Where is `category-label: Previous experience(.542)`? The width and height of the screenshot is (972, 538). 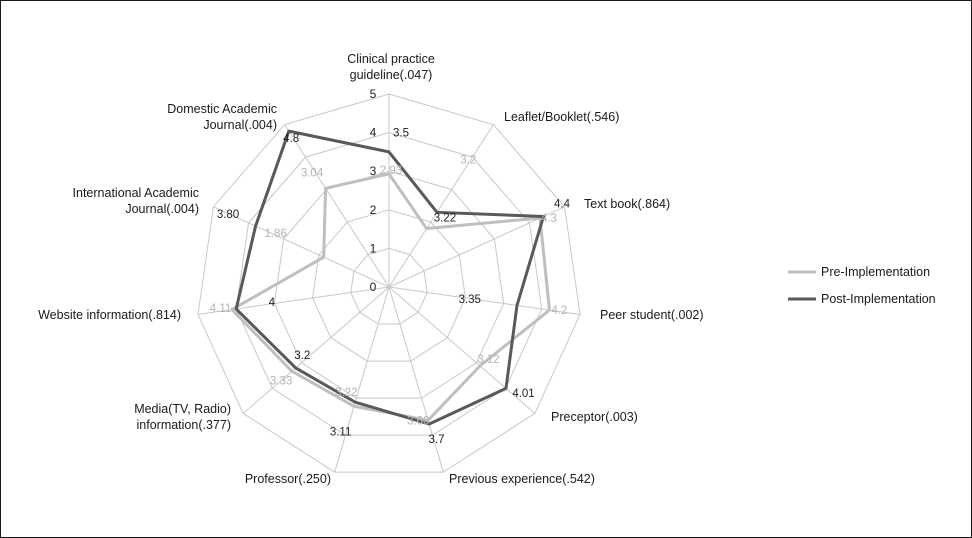 category-label: Previous experience(.542) is located at coordinates (522, 479).